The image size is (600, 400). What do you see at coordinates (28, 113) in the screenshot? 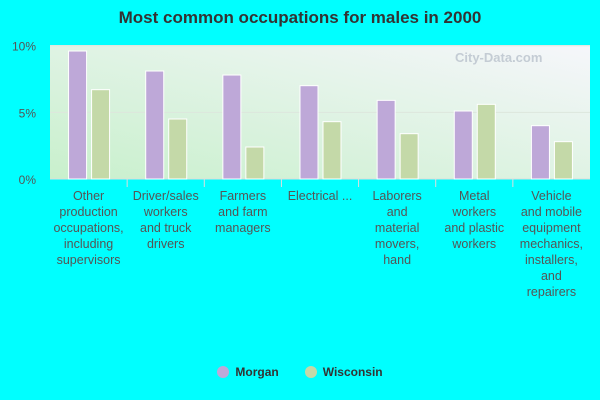
I see `y-tick-label: 5%` at bounding box center [28, 113].